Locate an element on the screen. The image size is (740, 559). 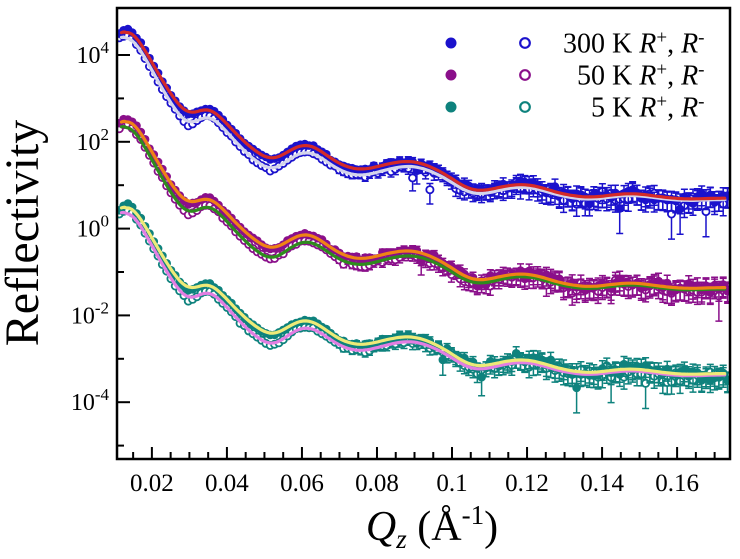
x-axis-label-text: Qz (Å-1) is located at coordinates (432, 527).